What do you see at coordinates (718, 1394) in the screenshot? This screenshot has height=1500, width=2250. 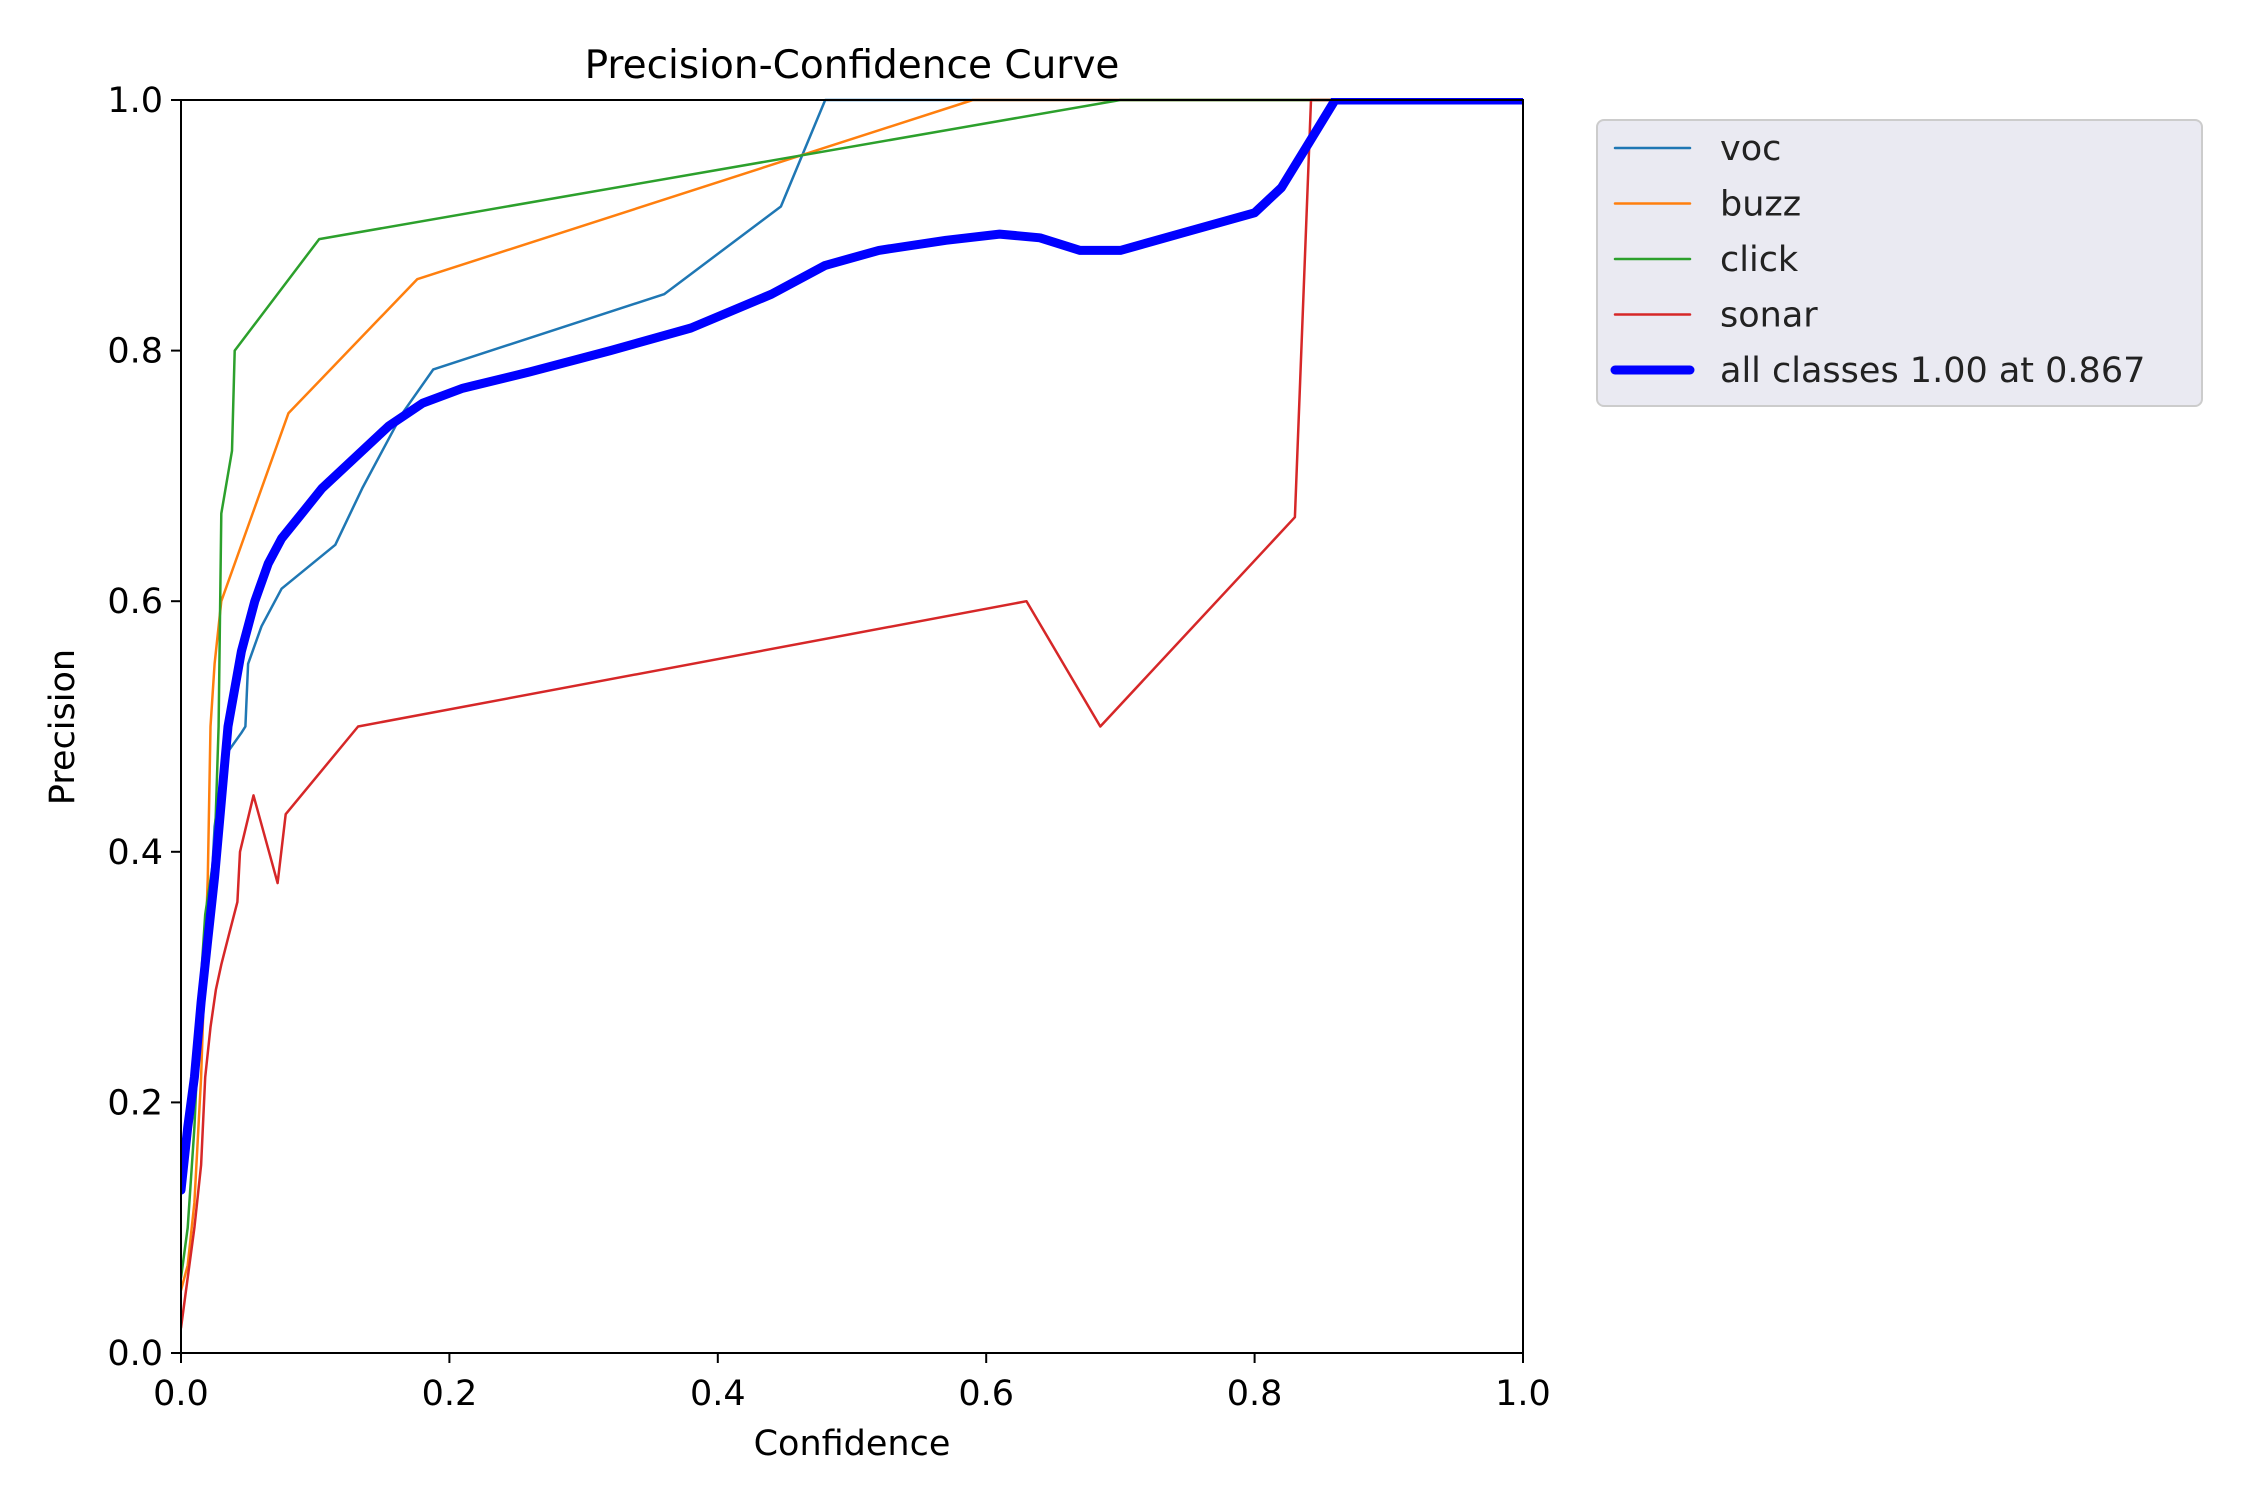 I see `x-tick-label: 0.4` at bounding box center [718, 1394].